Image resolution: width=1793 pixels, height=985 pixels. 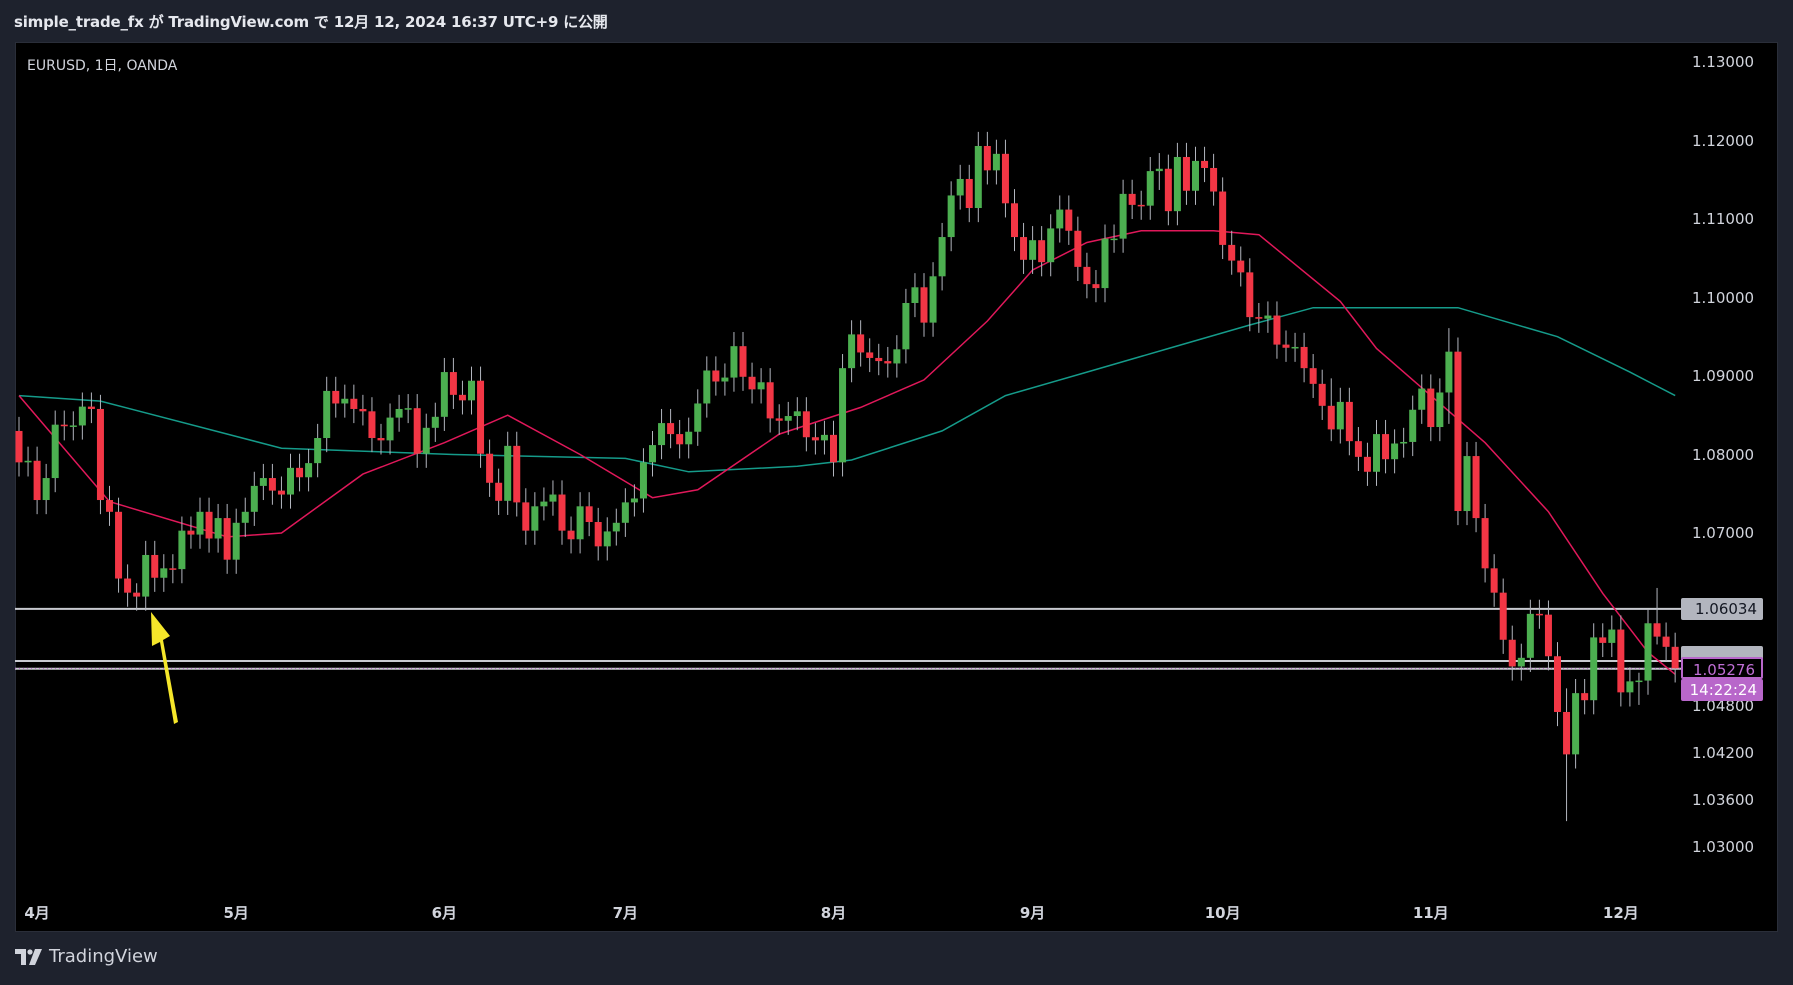 I want to click on month-tick-label: 12月, so click(x=1620, y=913).